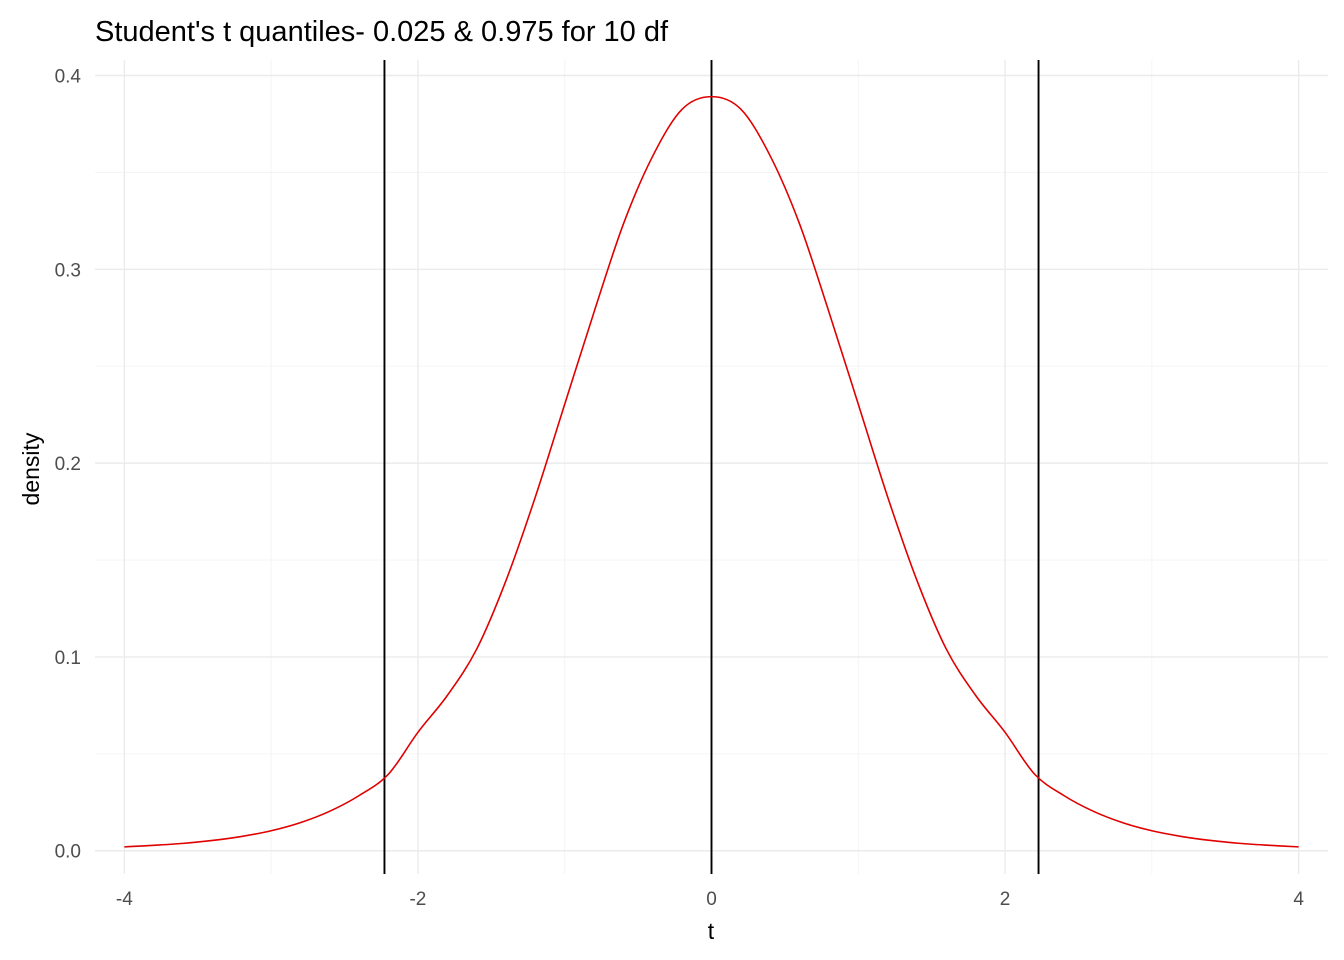  Describe the element at coordinates (417, 899) in the screenshot. I see `x-tick-label: -2` at that location.